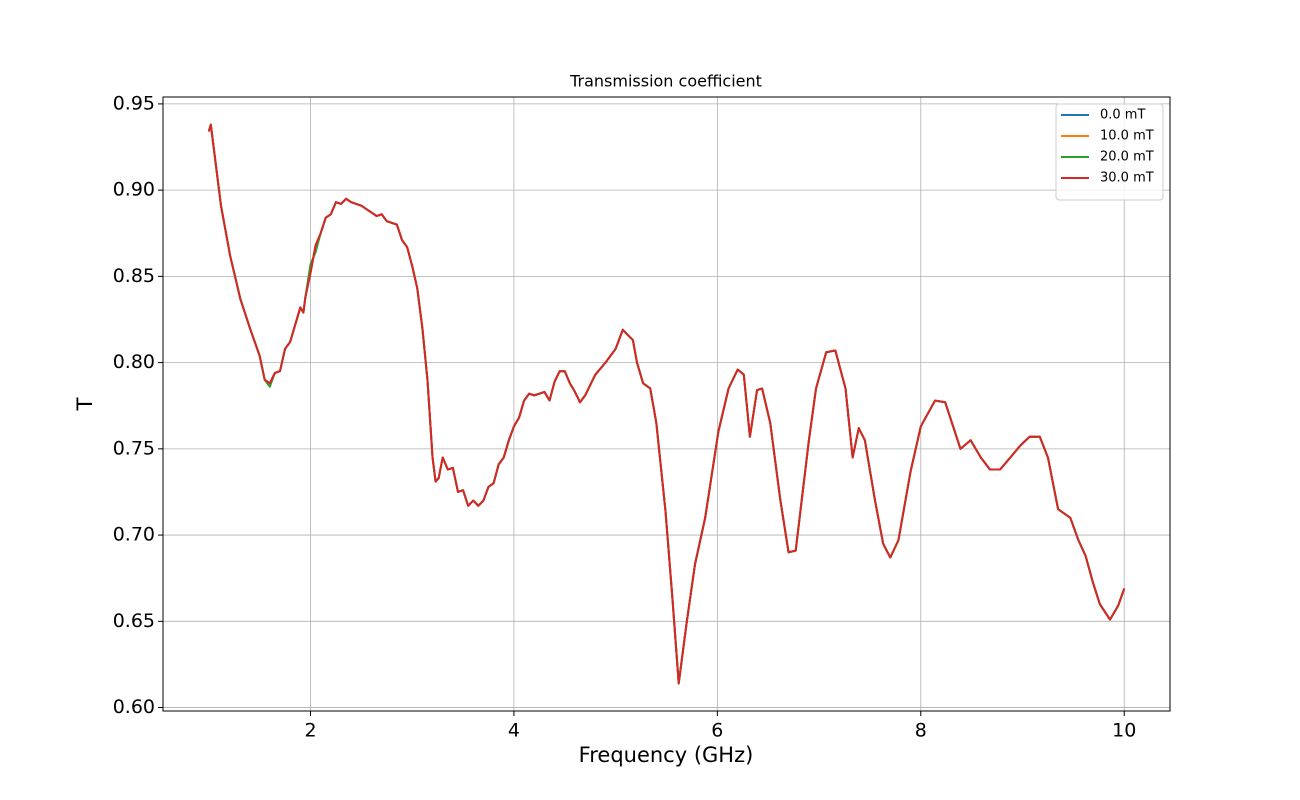 The image size is (1300, 800). I want to click on x-axis-label: Frequency (GHz), so click(666, 755).